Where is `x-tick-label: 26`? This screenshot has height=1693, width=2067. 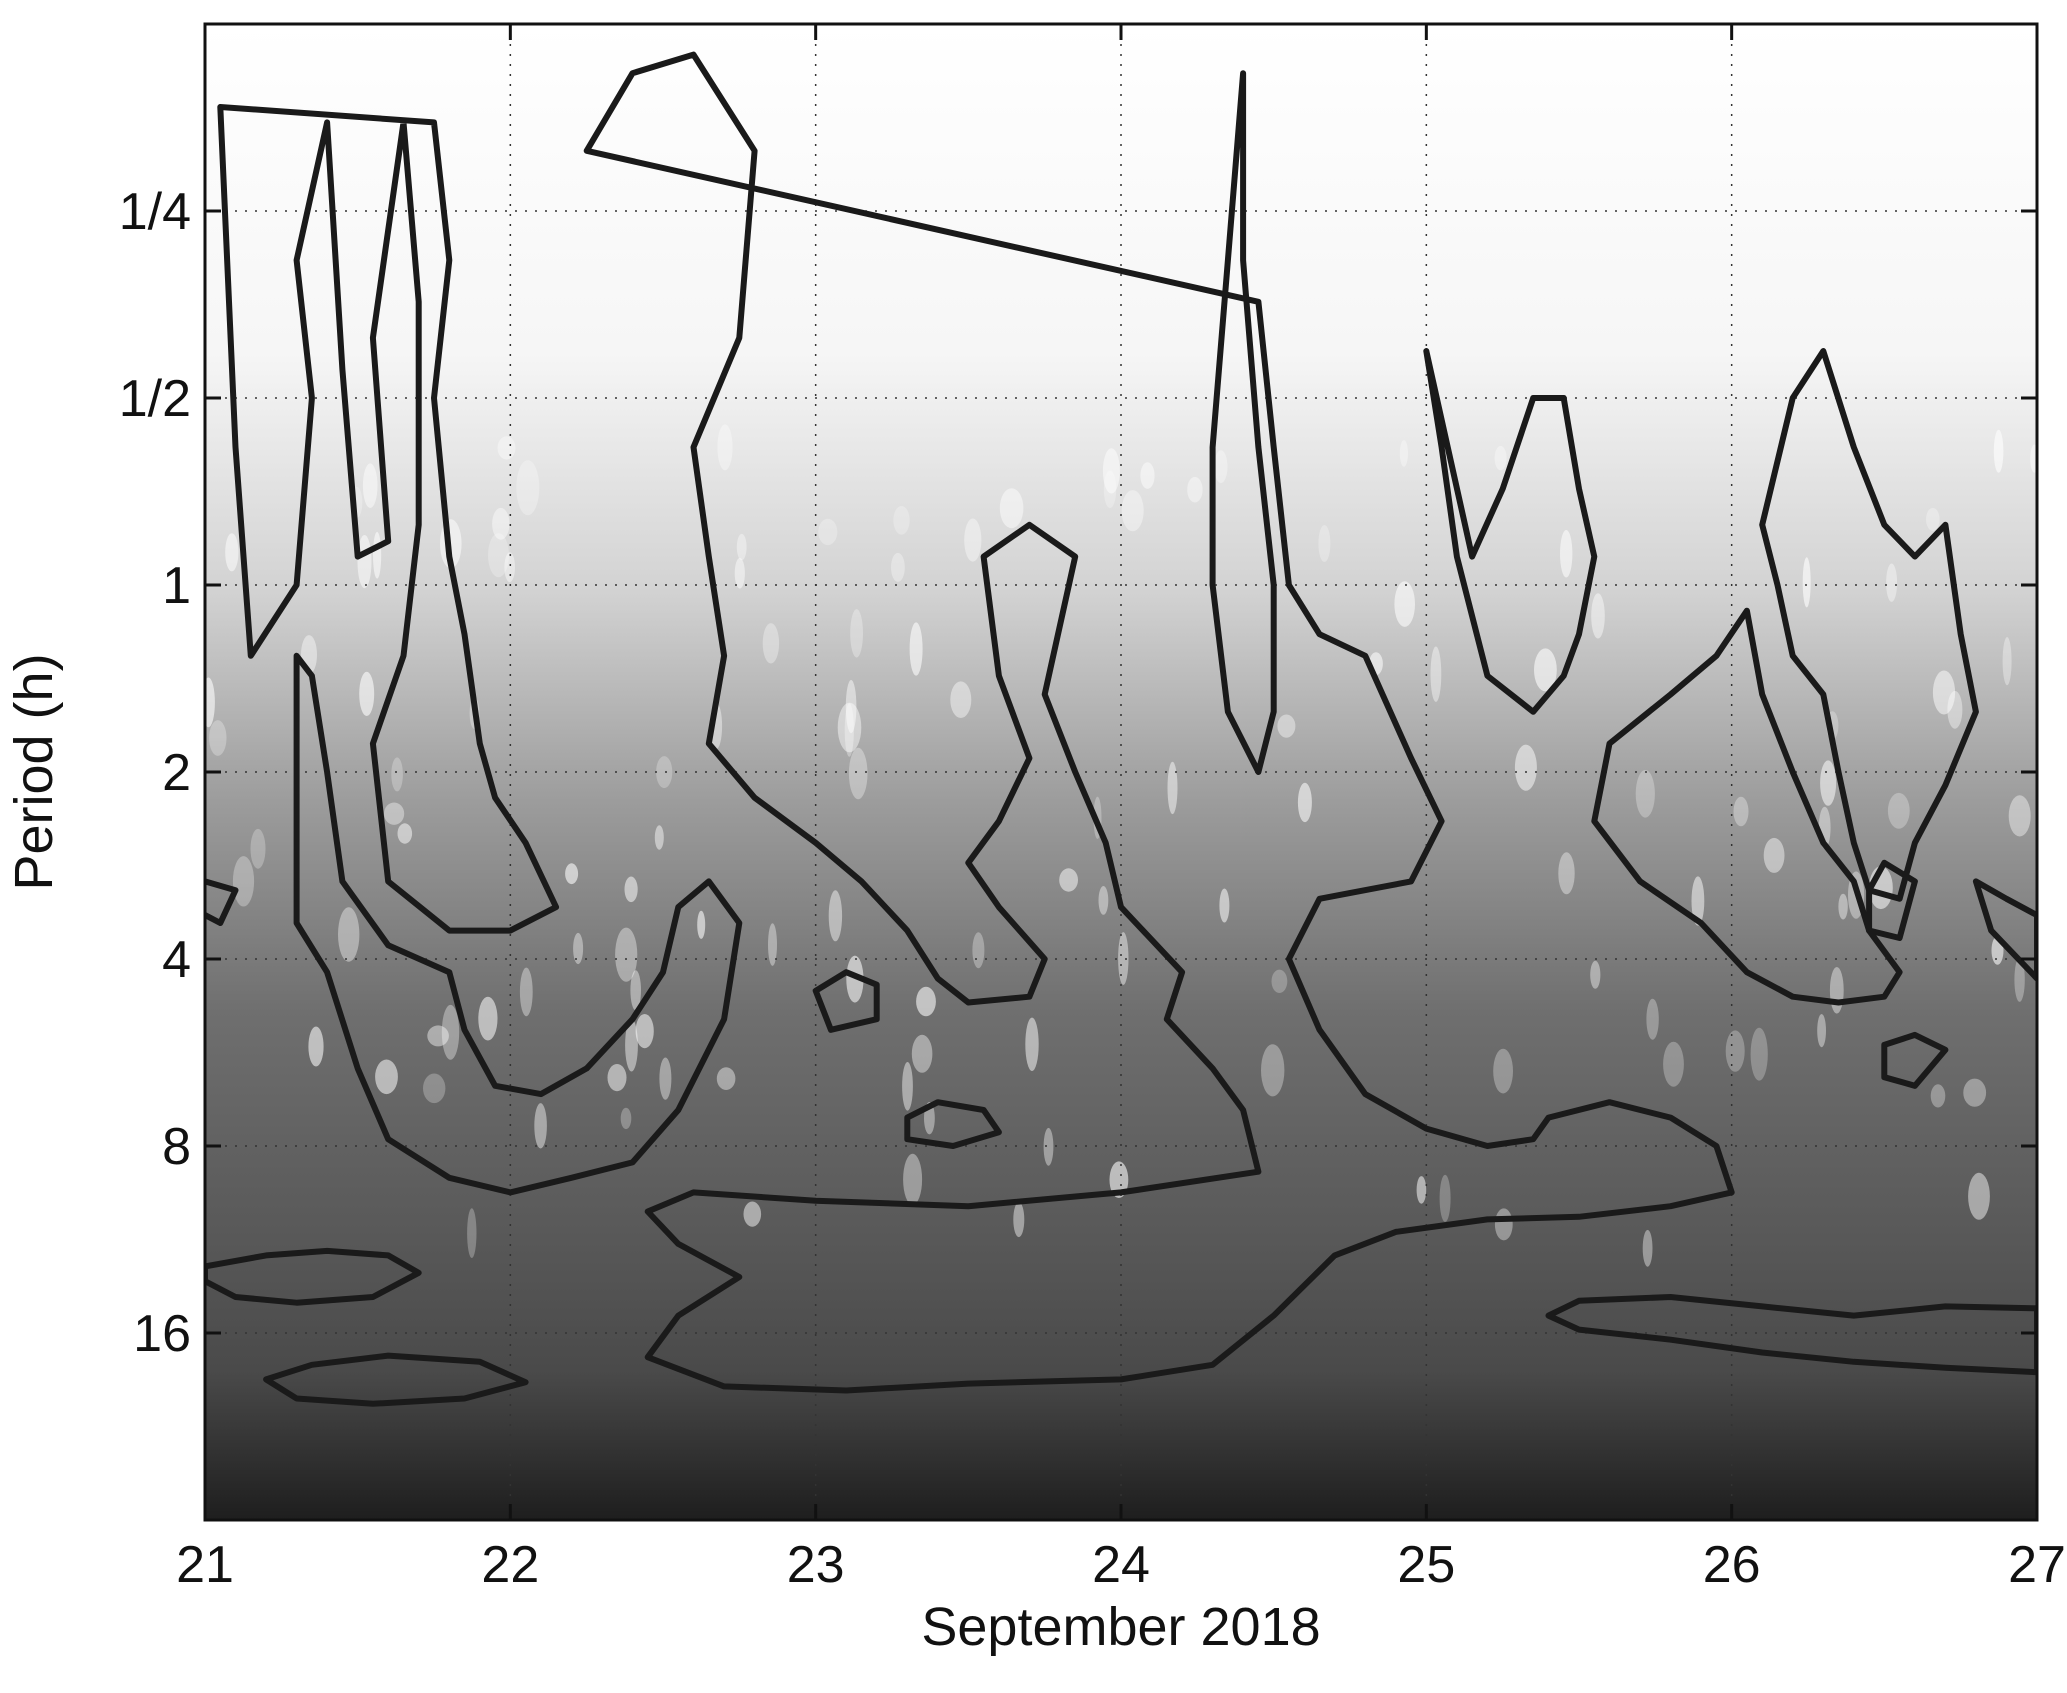
x-tick-label: 26 is located at coordinates (1732, 1565).